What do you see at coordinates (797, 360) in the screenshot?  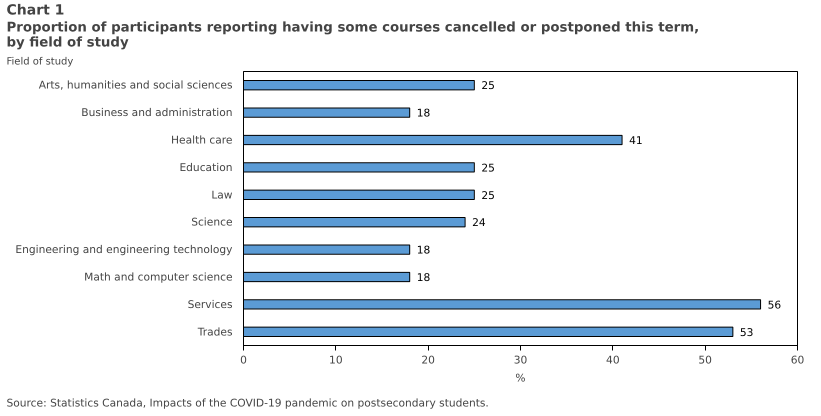 I see `x-tick-label: 60` at bounding box center [797, 360].